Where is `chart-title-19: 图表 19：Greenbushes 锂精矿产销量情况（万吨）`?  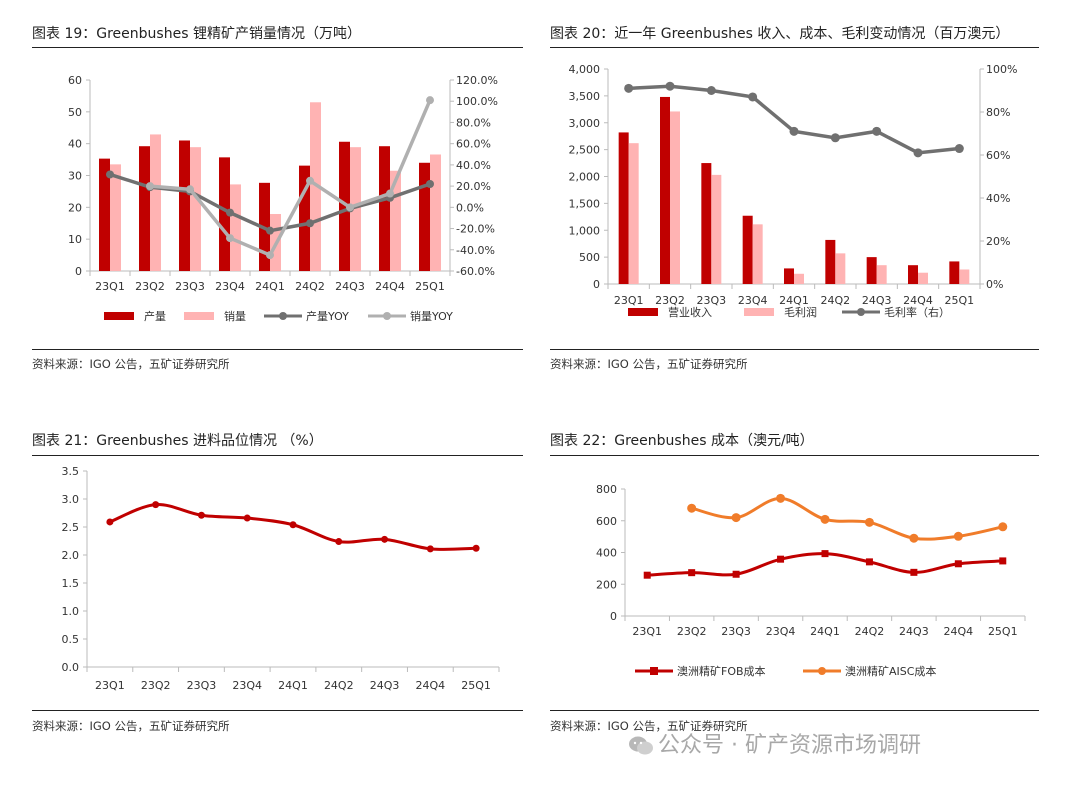
chart-title-19: 图表 19：Greenbushes 锂精矿产销量情况（万吨） is located at coordinates (196, 34).